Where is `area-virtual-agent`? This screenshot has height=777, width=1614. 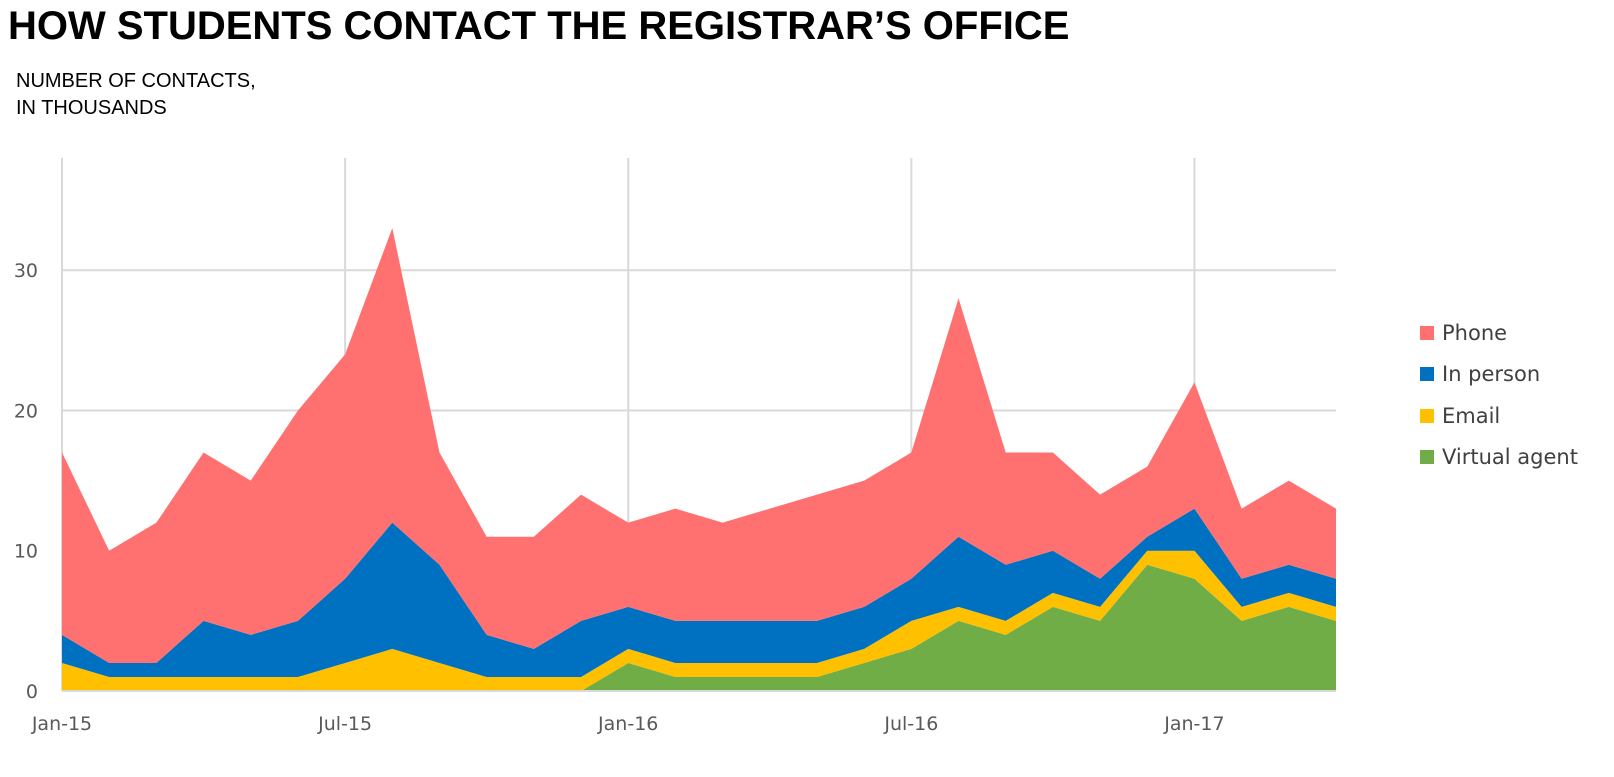
area-virtual-agent is located at coordinates (699, 627).